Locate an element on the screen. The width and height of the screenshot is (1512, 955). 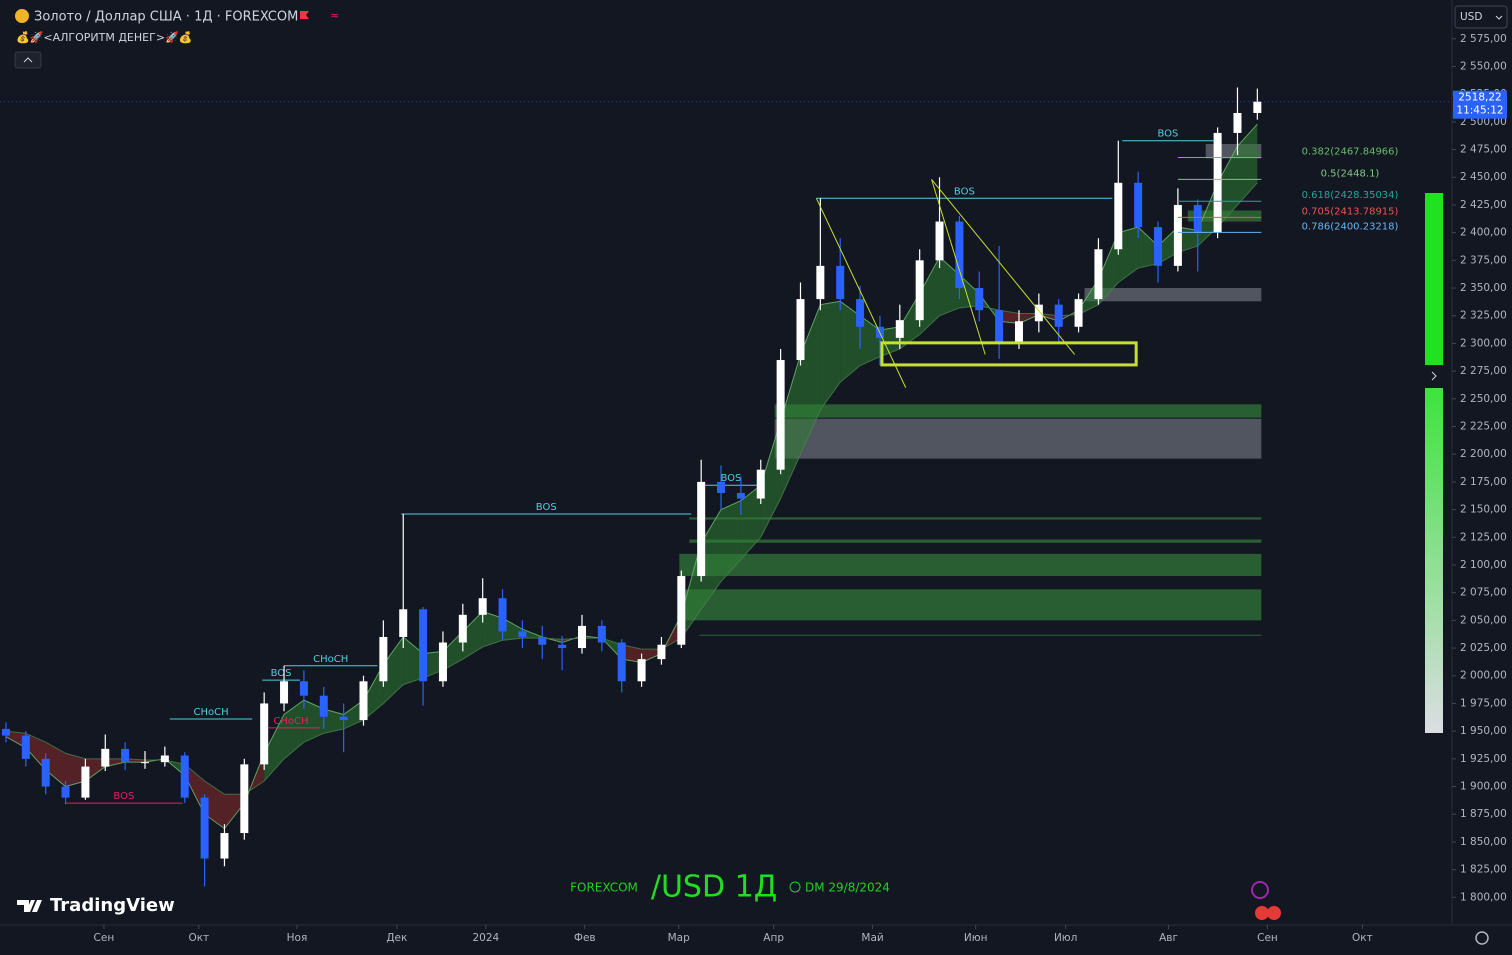
y-tick-label: 1 800,00 is located at coordinates (1483, 897).